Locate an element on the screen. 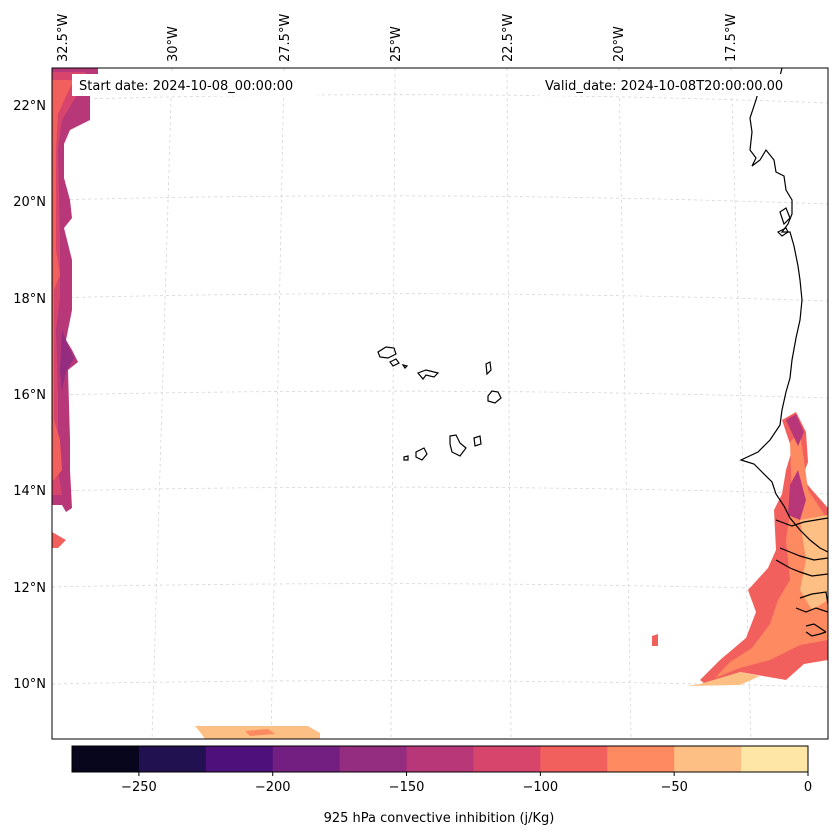 This screenshot has height=836, width=837. island-sao-nicolau is located at coordinates (428, 374).